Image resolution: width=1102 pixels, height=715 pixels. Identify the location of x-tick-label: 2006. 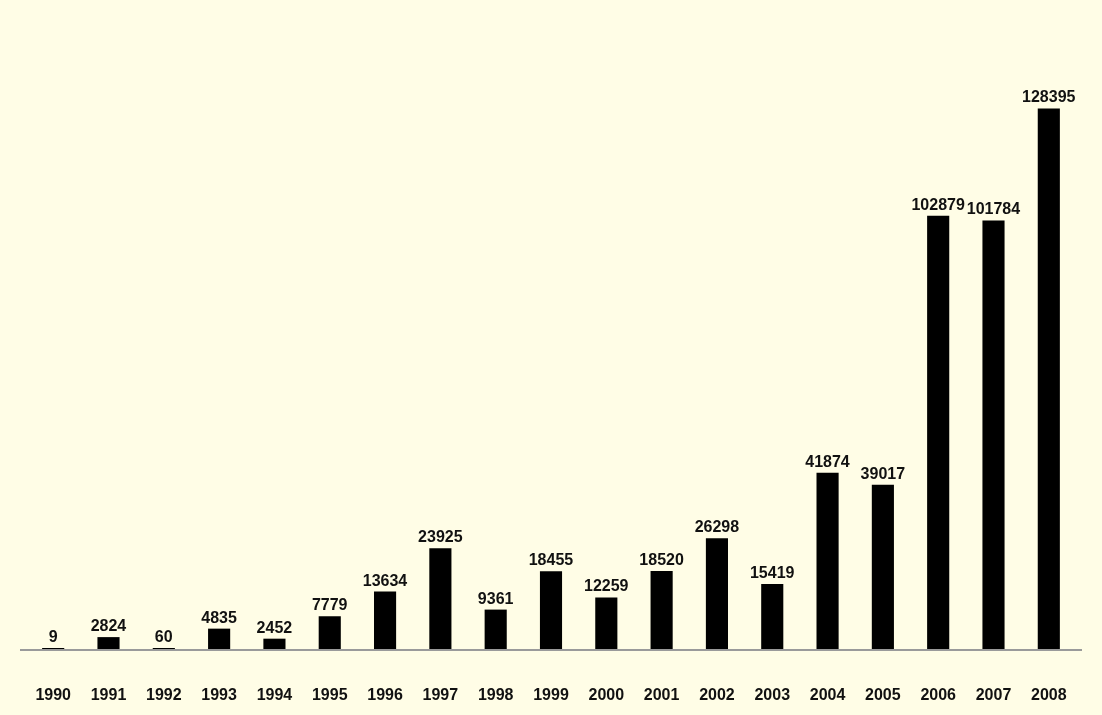
(938, 695).